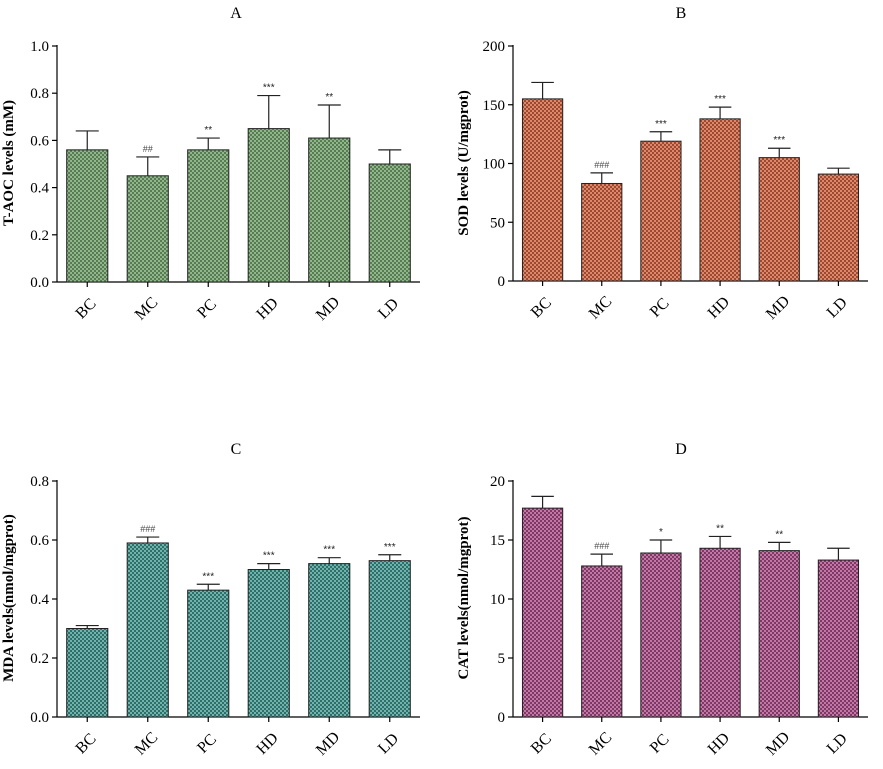 Image resolution: width=883 pixels, height=769 pixels. Describe the element at coordinates (494, 47) in the screenshot. I see `y-tick-label: 200` at that location.